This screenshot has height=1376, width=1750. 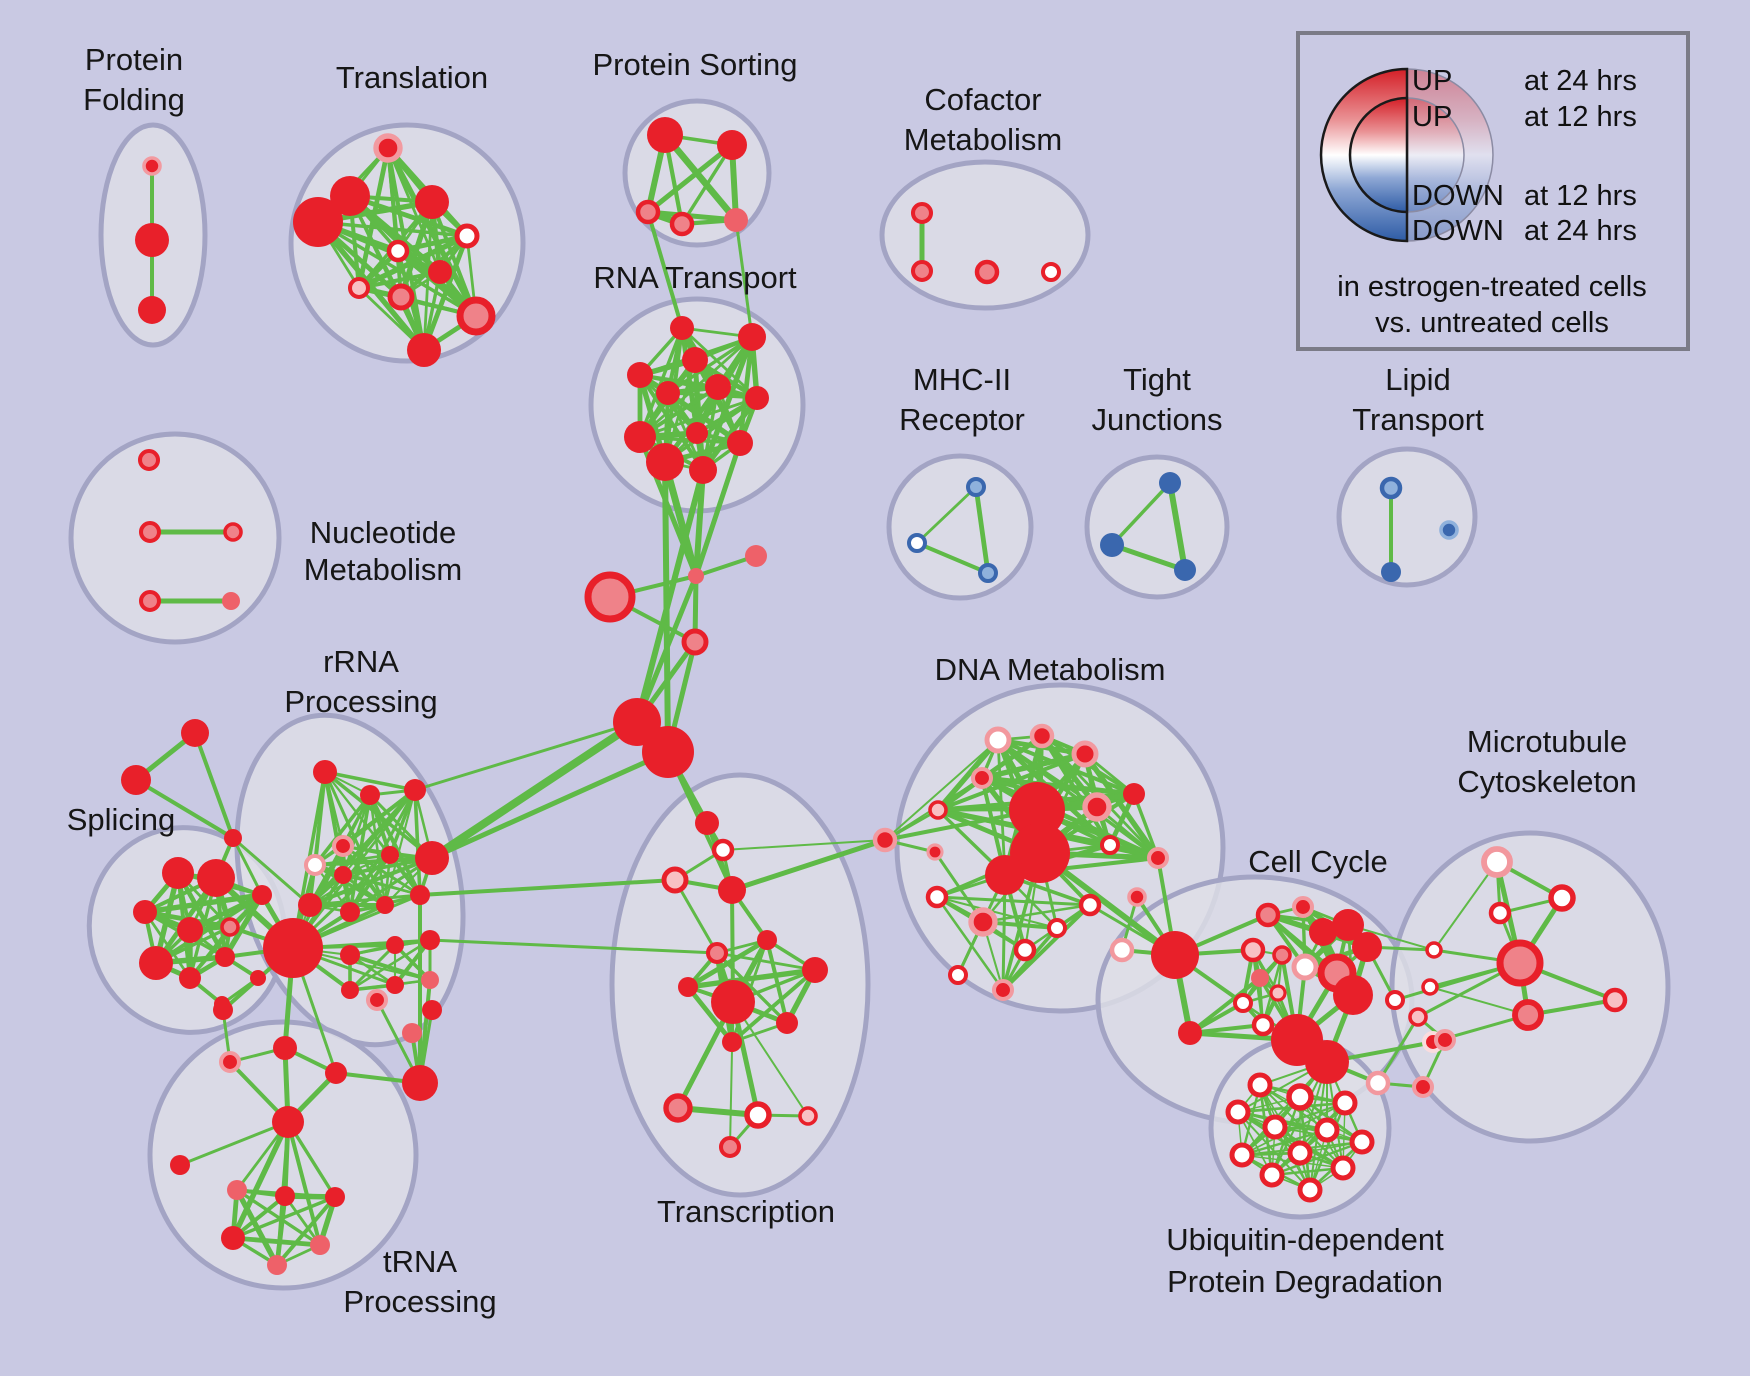 I want to click on node-cc7, so click(x=1282, y=955).